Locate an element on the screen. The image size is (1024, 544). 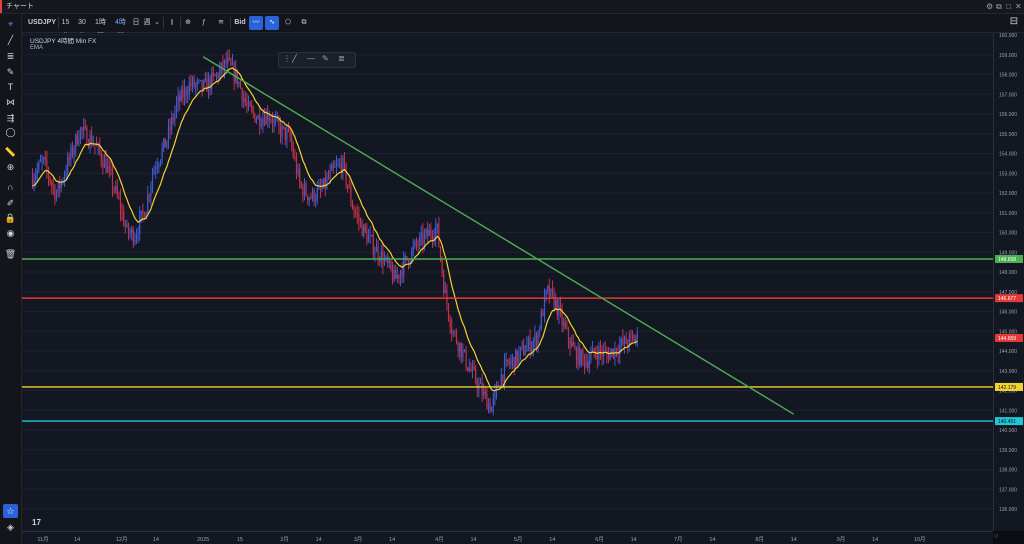
interval-dropdown-icon: ⌄ is located at coordinates (157, 22).